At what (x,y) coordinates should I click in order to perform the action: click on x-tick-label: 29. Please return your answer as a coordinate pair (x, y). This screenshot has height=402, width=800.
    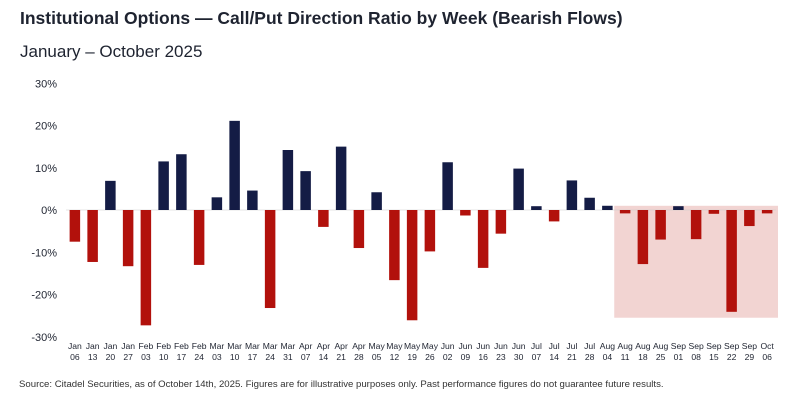
    Looking at the image, I should click on (750, 357).